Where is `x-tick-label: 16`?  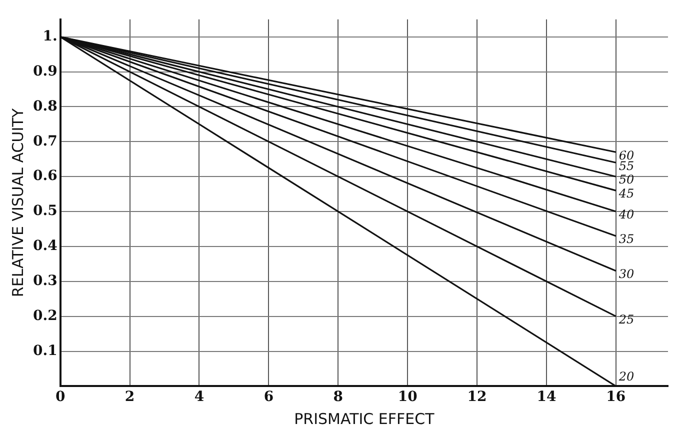 x-tick-label: 16 is located at coordinates (616, 397).